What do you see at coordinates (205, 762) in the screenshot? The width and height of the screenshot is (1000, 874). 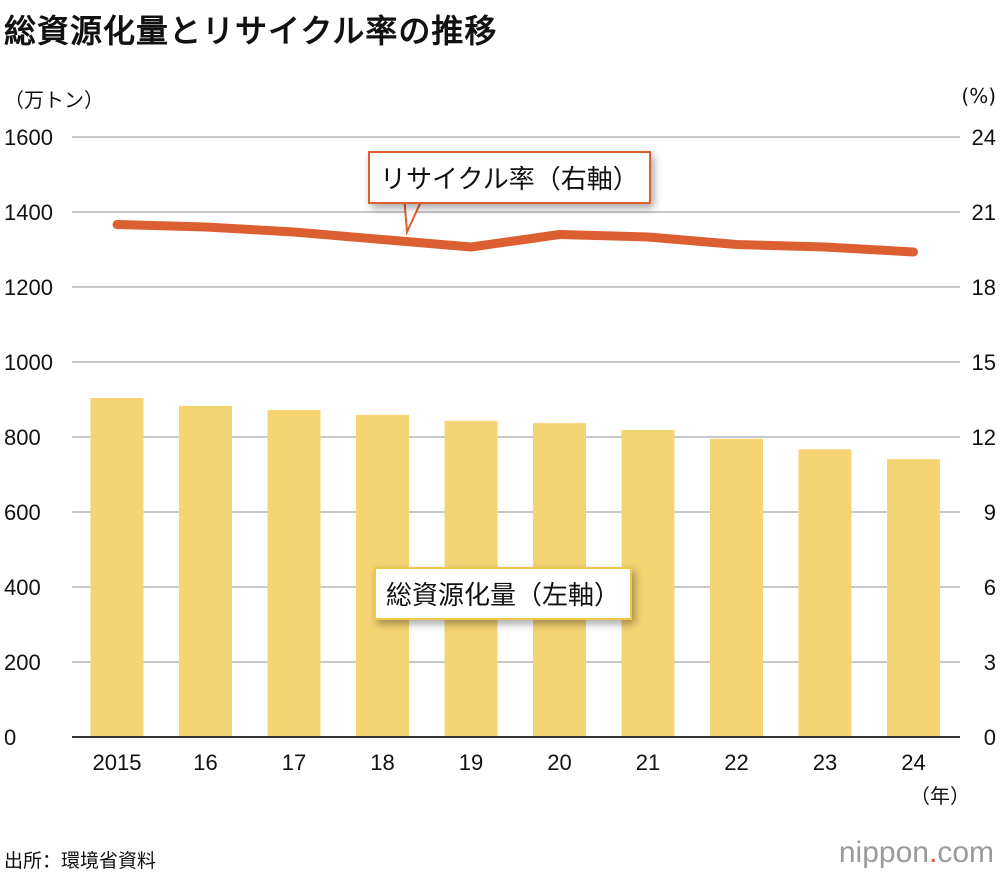 I see `x-tick-label: 16` at bounding box center [205, 762].